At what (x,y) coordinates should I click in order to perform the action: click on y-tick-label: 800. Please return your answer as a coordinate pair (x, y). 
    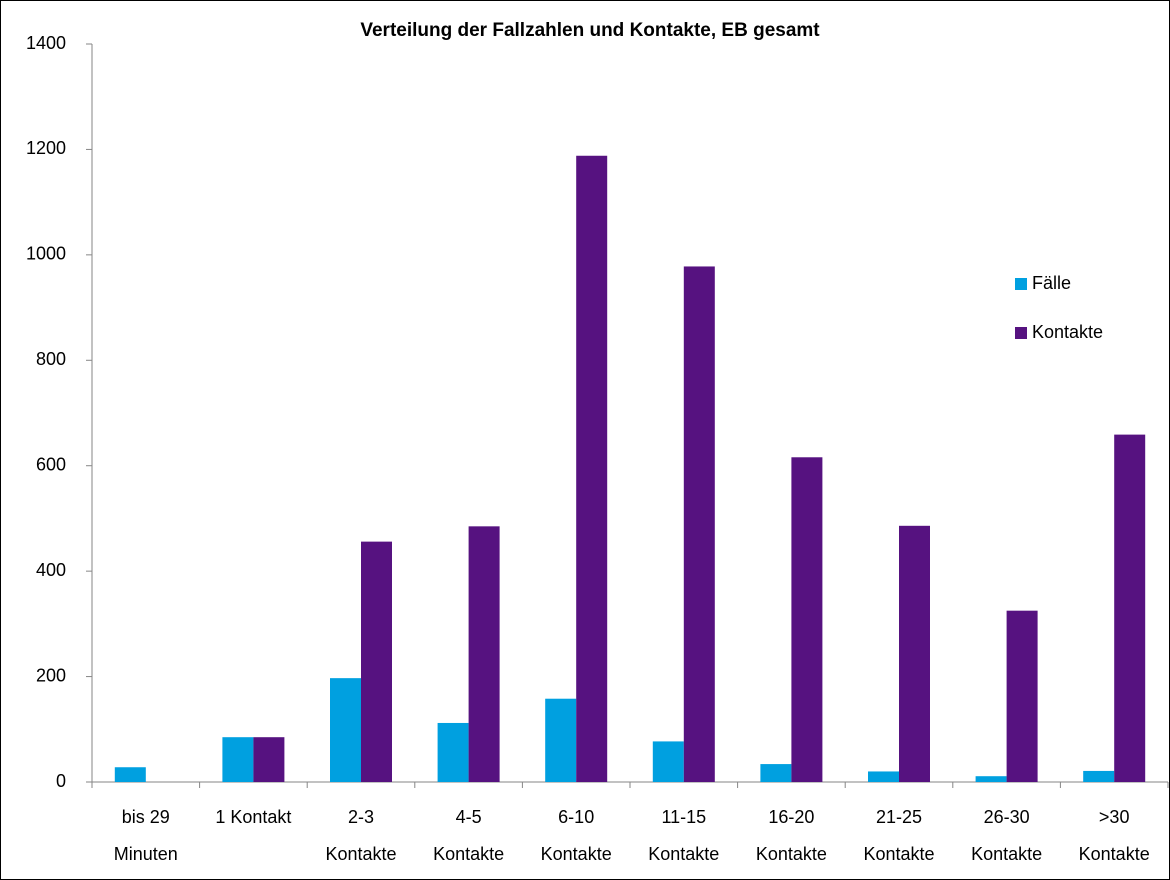
    Looking at the image, I should click on (51, 359).